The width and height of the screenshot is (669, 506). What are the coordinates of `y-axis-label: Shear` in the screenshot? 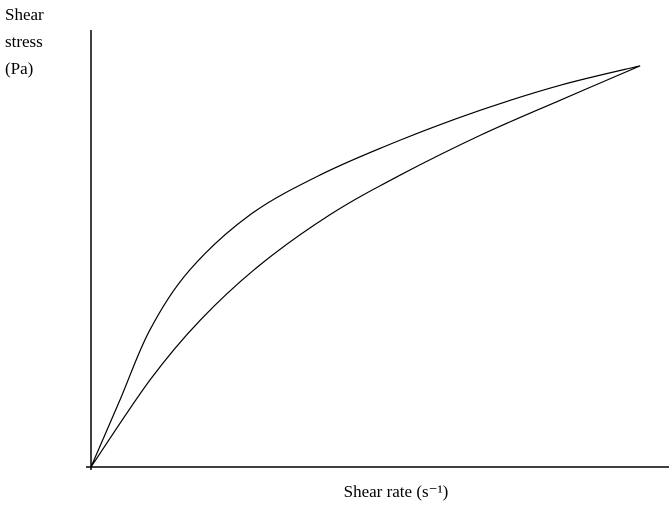 It's located at (24, 14).